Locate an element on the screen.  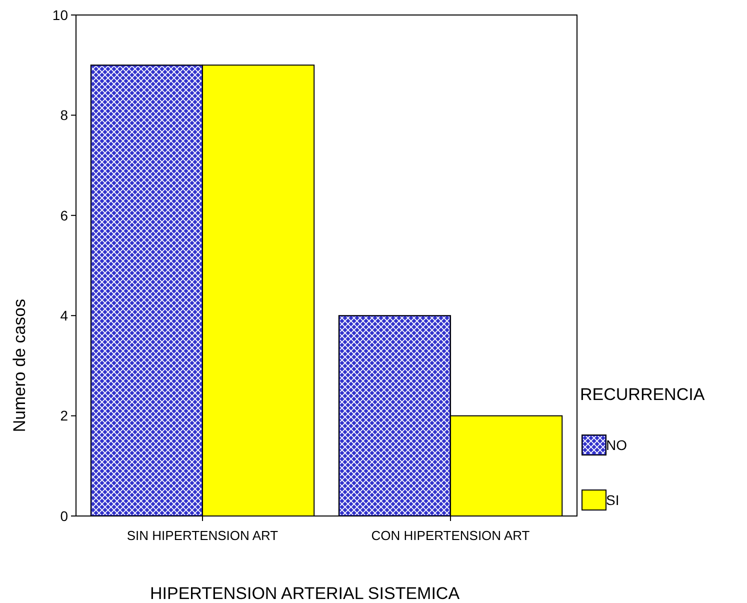
y-tick-label: 6 is located at coordinates (64, 215).